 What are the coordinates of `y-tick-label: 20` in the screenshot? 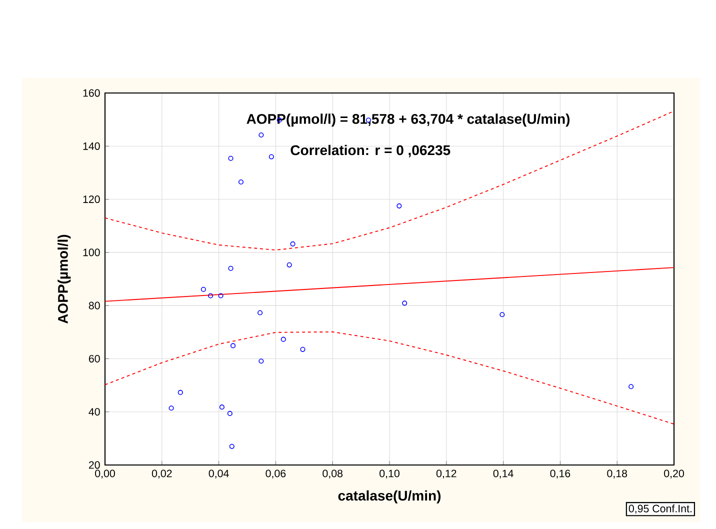 It's located at (94, 465).